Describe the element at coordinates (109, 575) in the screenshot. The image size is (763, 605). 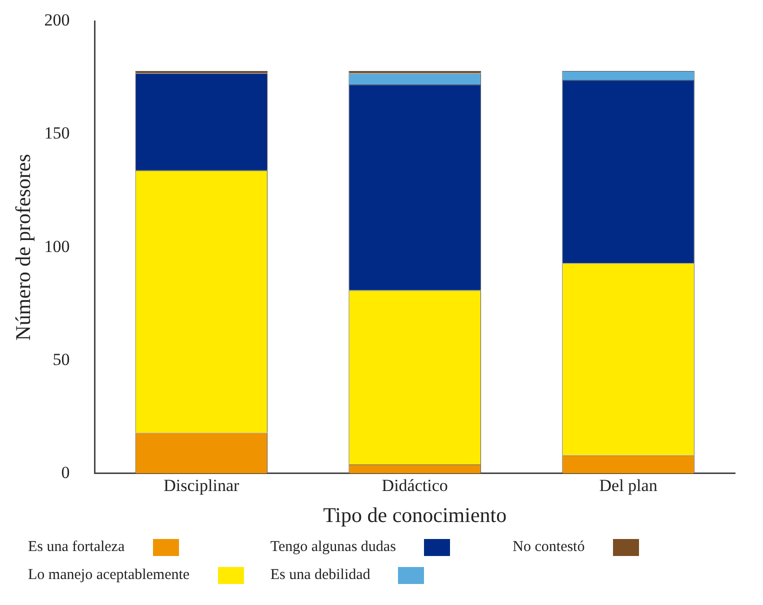
I see `legend-label: Lo manejo aceptablemente` at that location.